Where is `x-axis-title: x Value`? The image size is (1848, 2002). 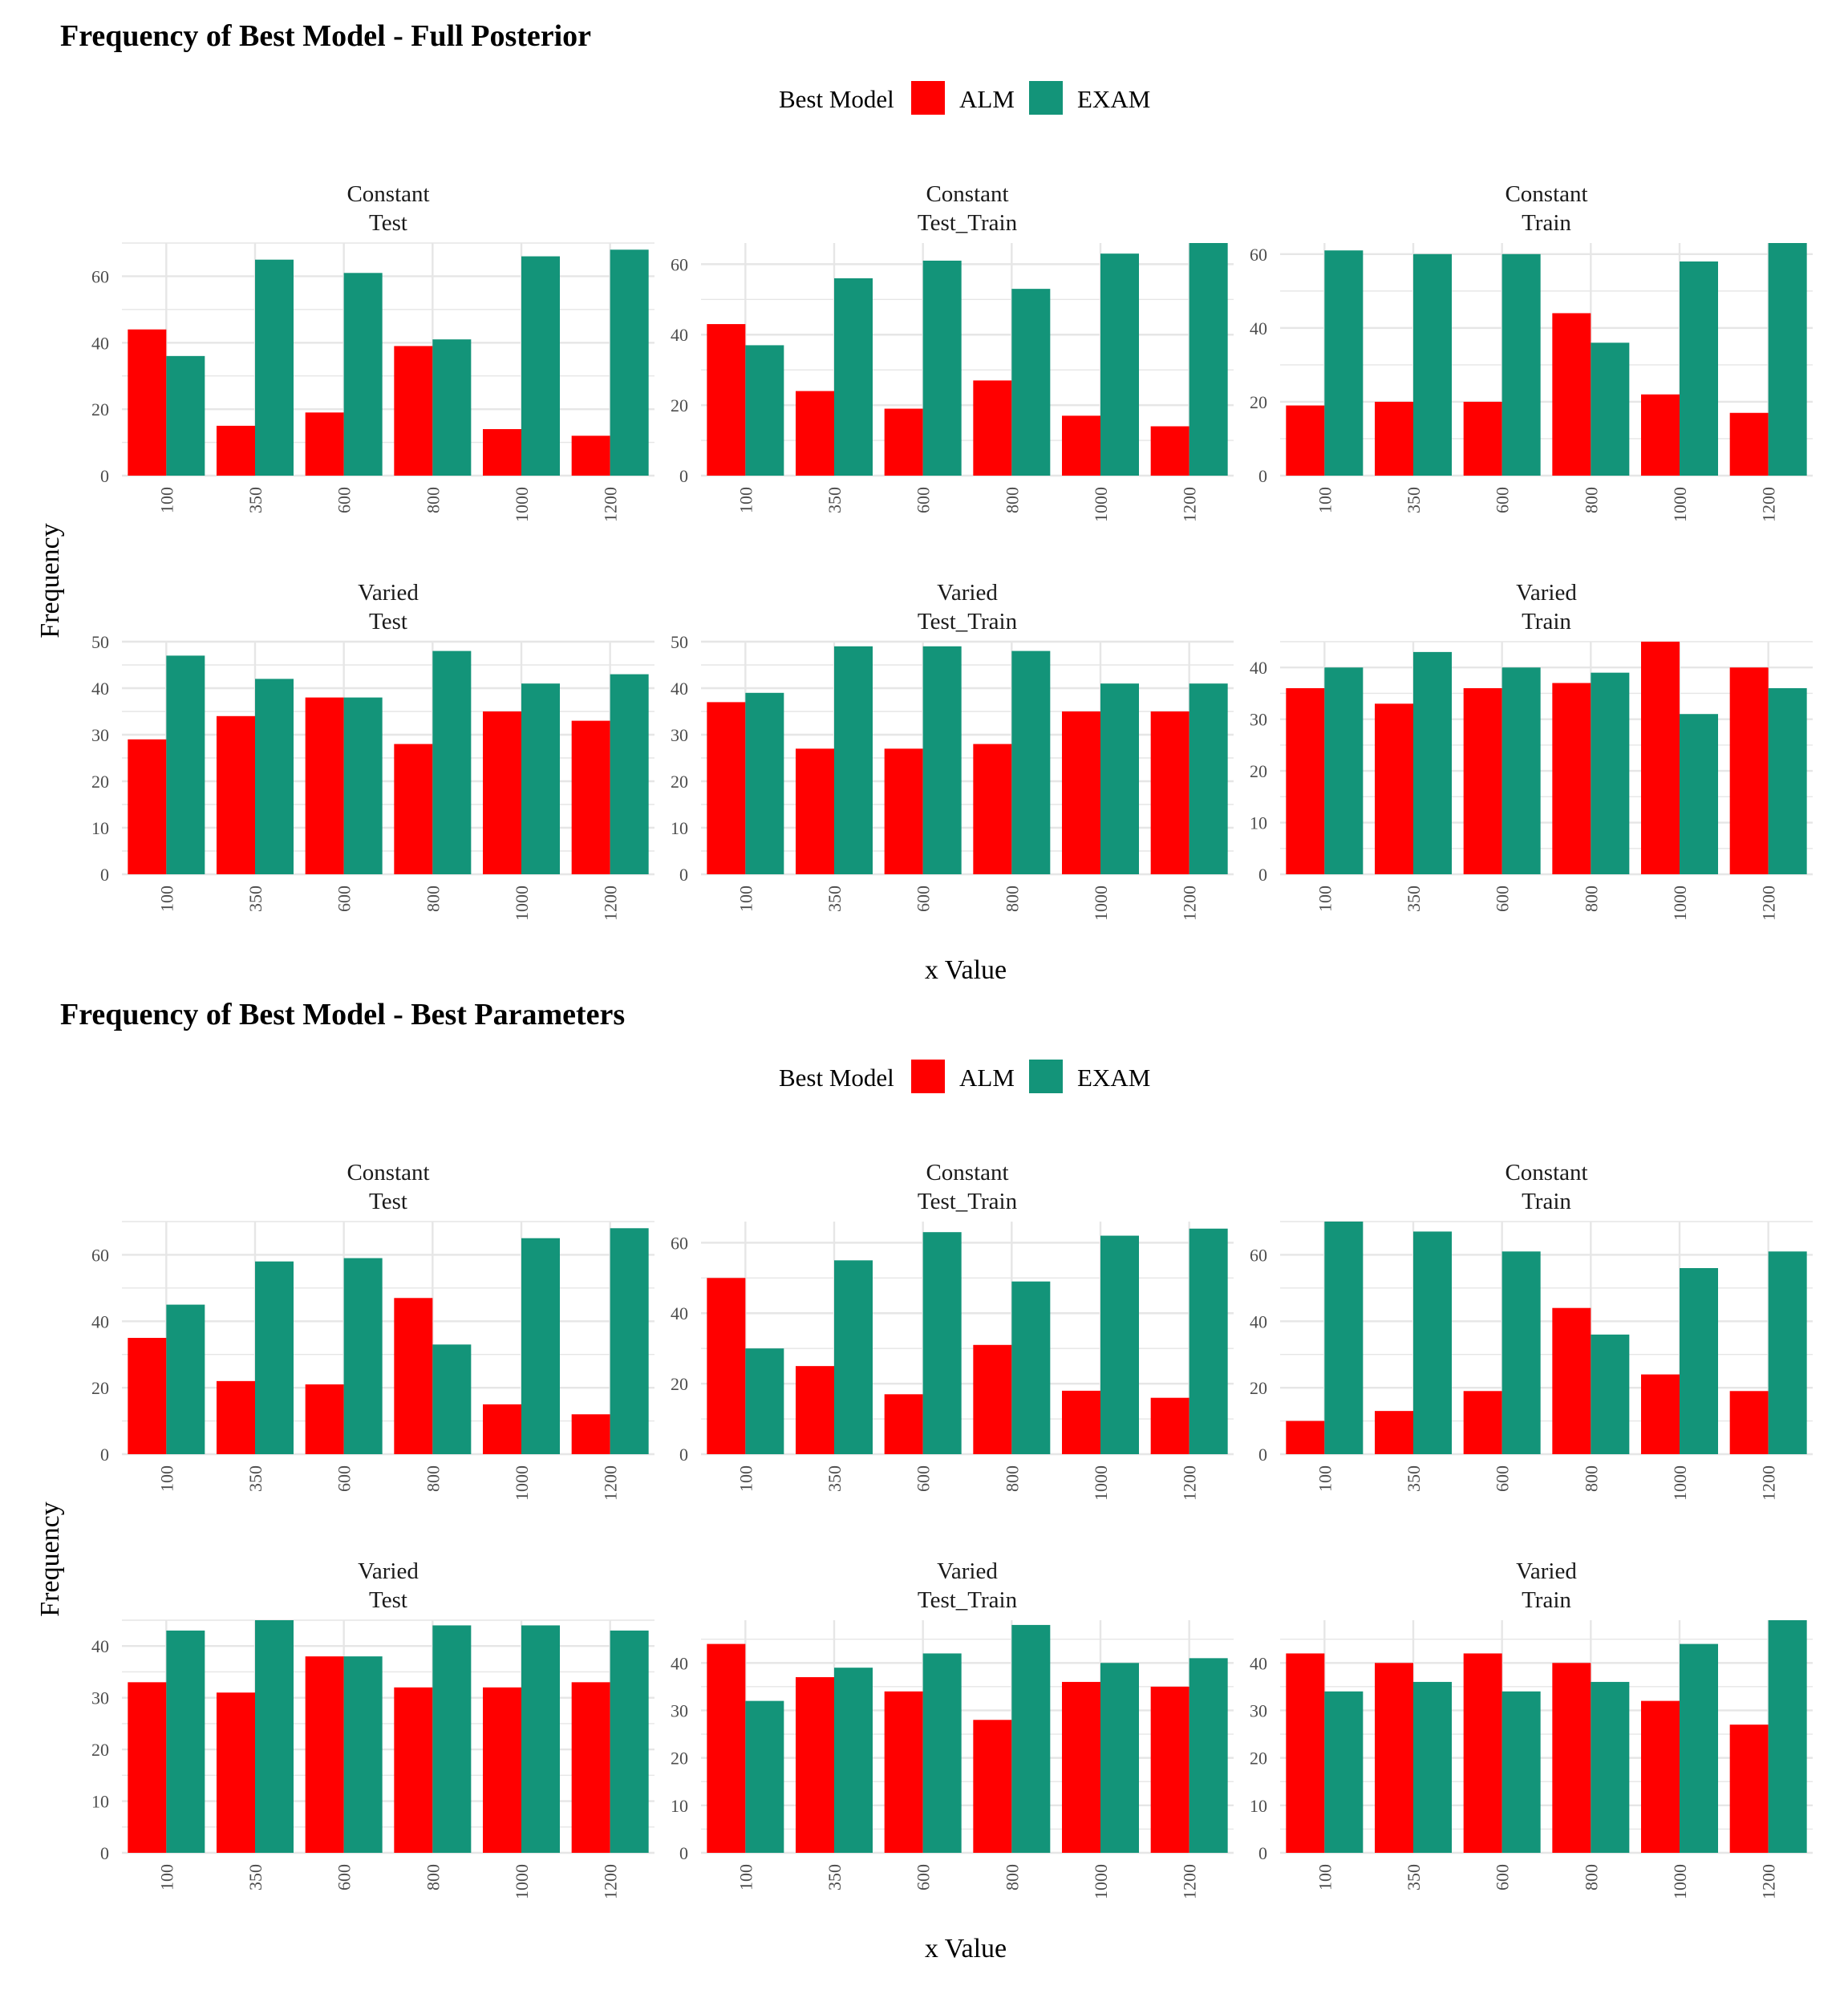
x-axis-title: x Value is located at coordinates (966, 970).